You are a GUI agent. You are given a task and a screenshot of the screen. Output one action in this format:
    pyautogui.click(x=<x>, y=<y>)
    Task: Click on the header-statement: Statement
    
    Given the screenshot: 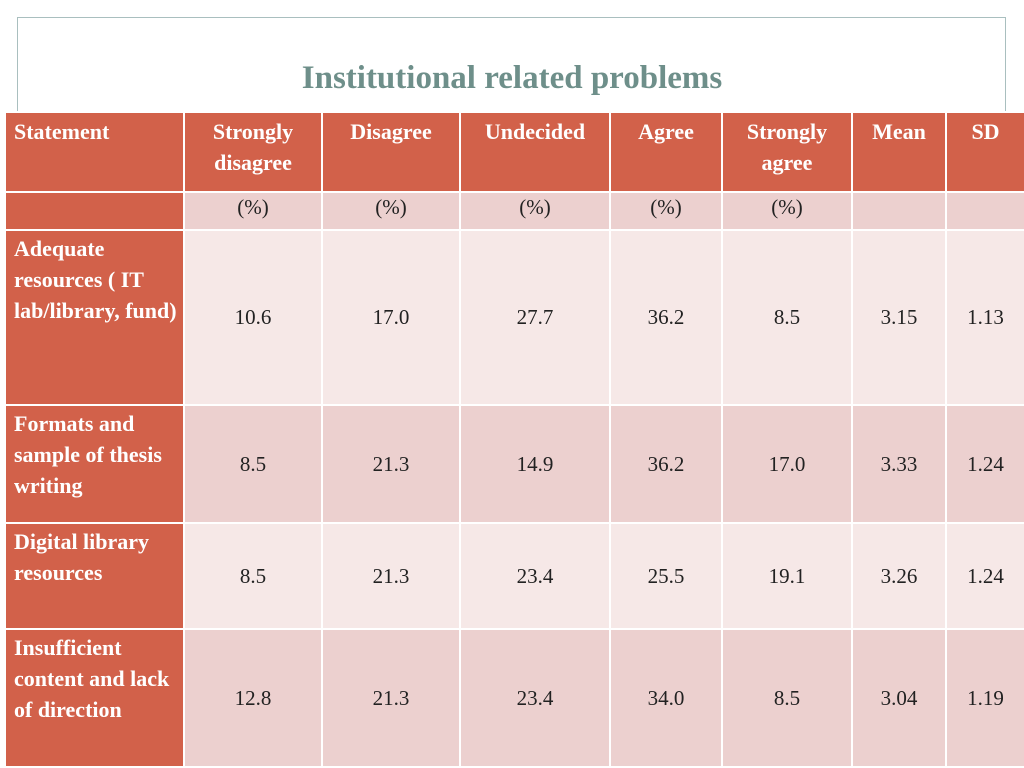 What is the action you would take?
    pyautogui.click(x=94, y=152)
    